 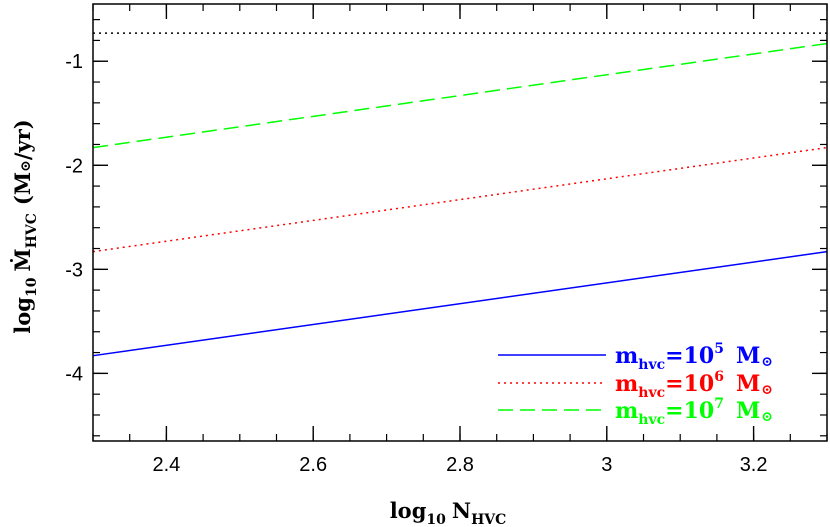 I want to click on legend-label-6: mhvc=106 M⊙, so click(x=694, y=385).